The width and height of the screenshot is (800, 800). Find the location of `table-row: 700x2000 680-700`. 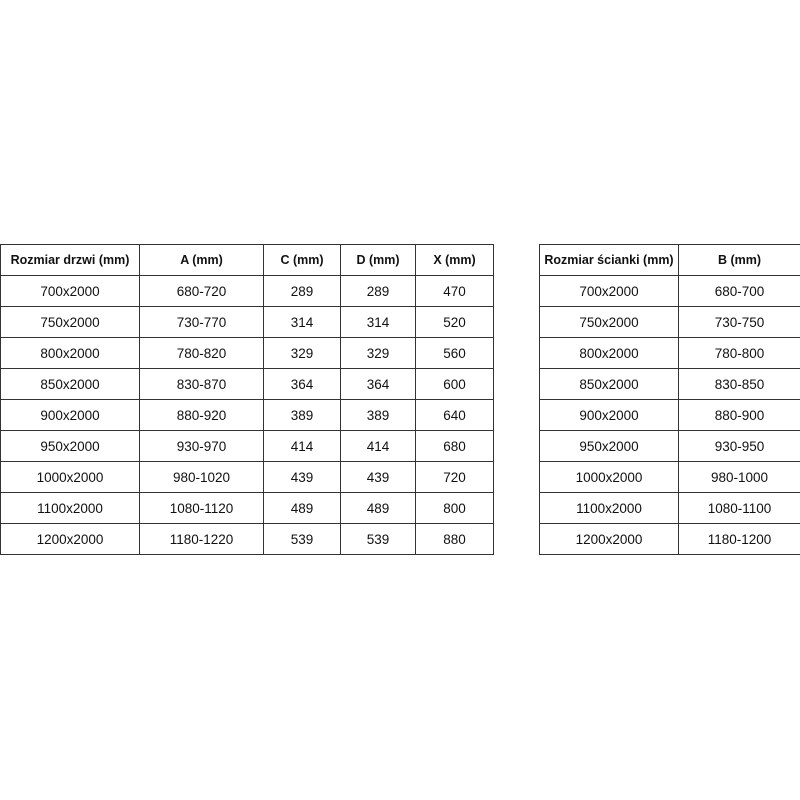

table-row: 700x2000 680-700 is located at coordinates (669, 291).